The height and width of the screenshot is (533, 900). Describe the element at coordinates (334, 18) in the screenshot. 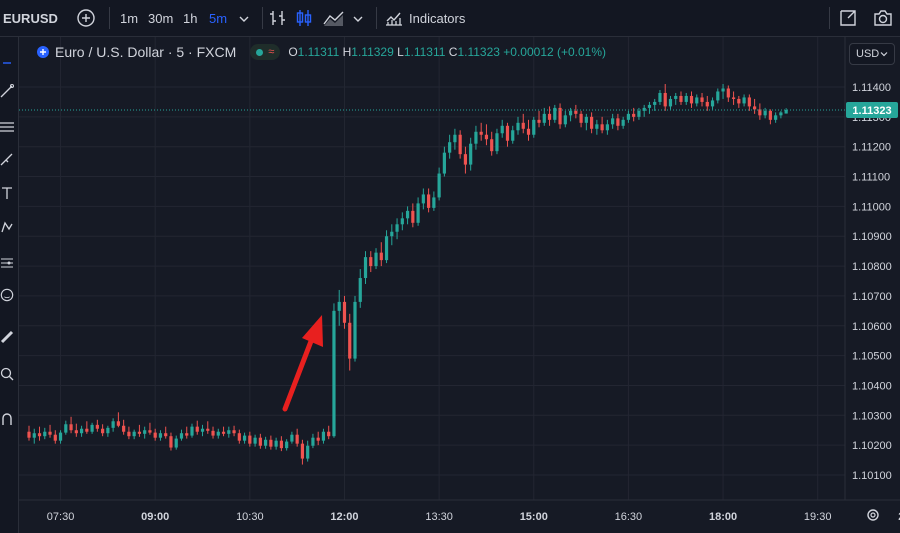

I see `area-style-icon` at that location.